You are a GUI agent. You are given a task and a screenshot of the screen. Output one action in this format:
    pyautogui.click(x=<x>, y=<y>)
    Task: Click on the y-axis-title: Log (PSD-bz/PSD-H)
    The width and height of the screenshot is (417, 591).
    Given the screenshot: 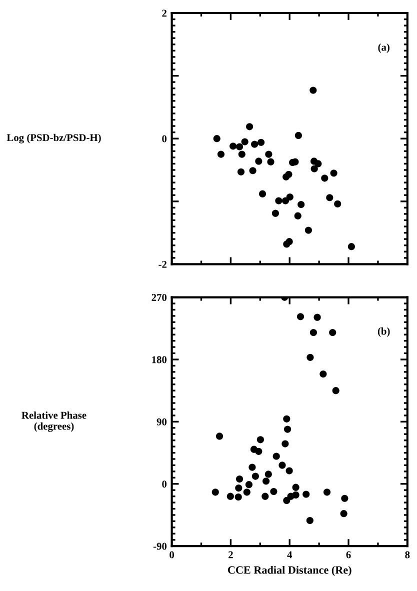 What is the action you would take?
    pyautogui.click(x=53, y=139)
    